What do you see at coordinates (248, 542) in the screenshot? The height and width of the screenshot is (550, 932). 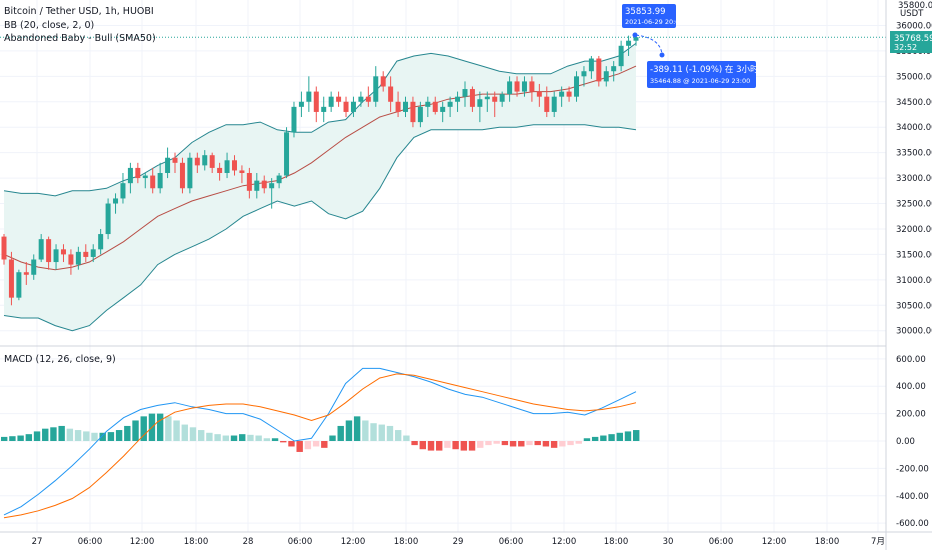 I see `time-tick-label: 28` at bounding box center [248, 542].